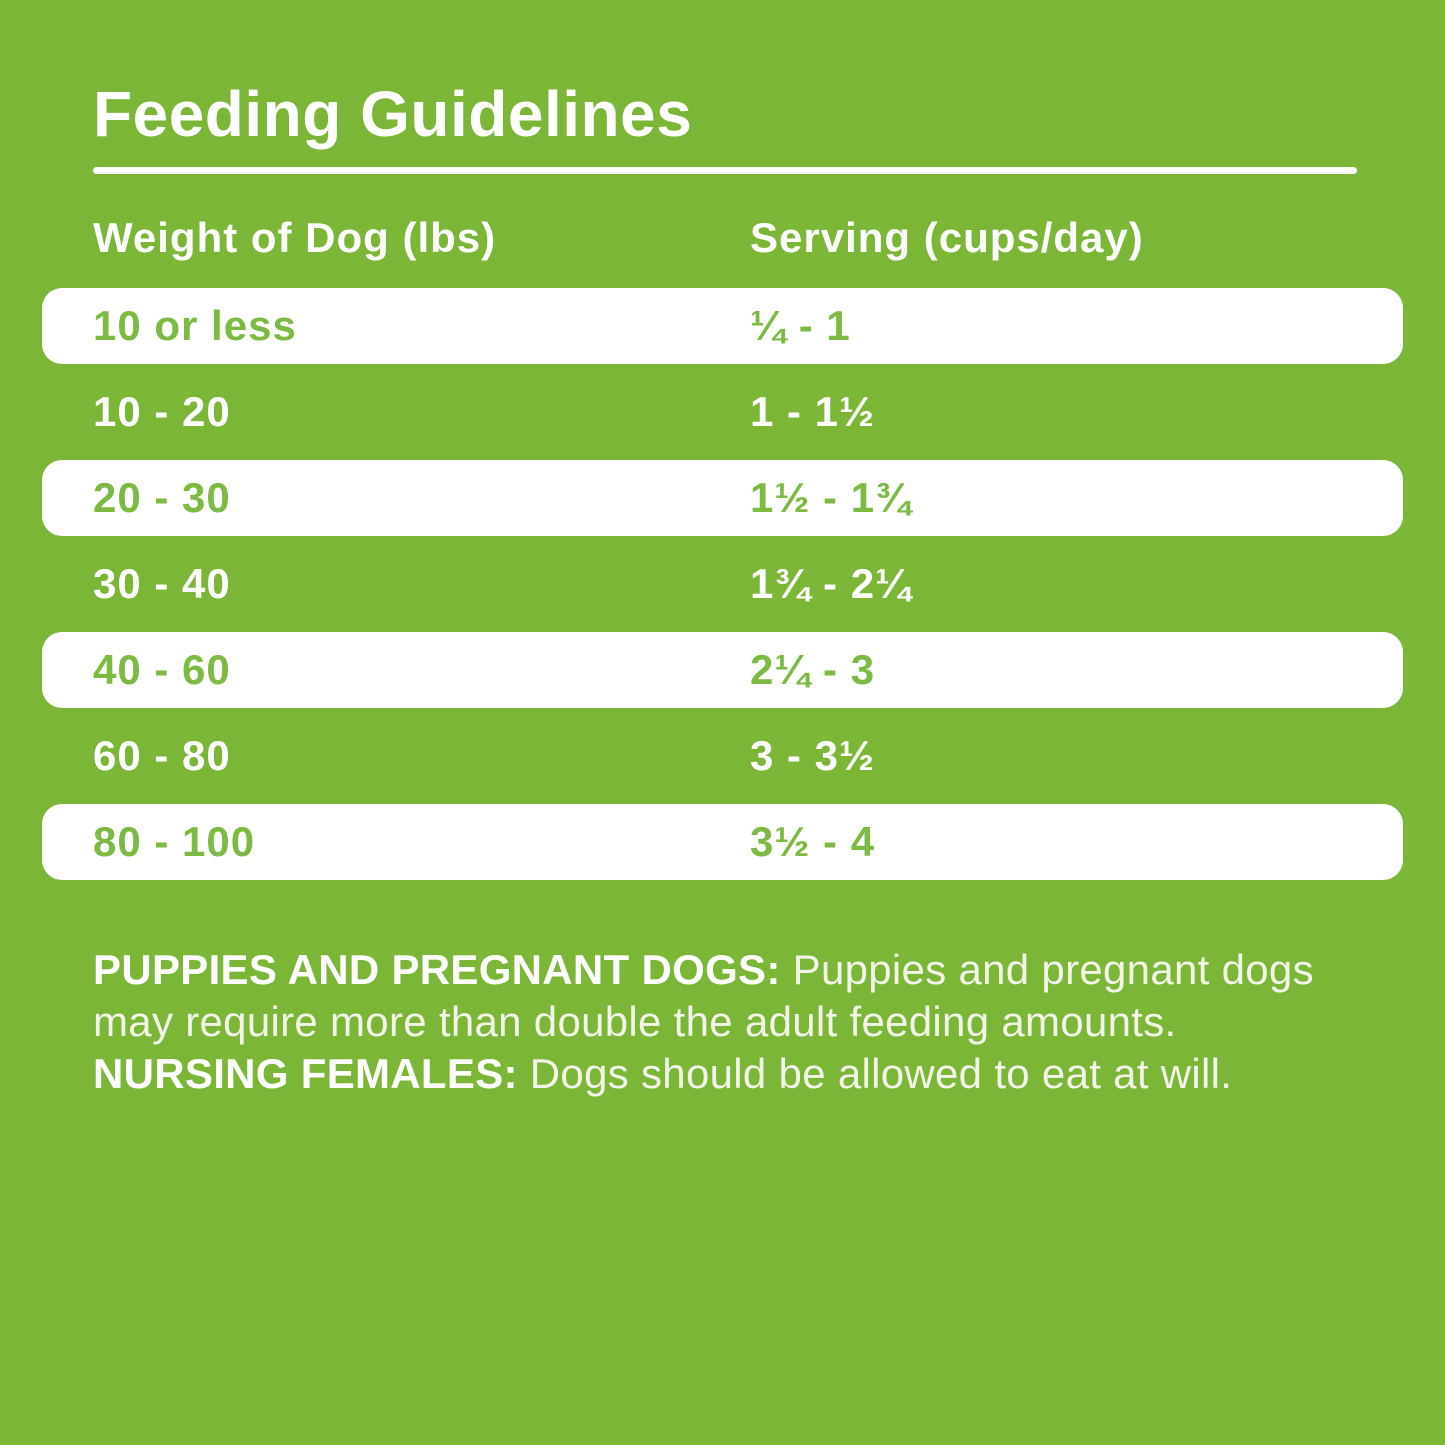  Describe the element at coordinates (813, 841) in the screenshot. I see `serving-cell: 3½ - 4` at that location.